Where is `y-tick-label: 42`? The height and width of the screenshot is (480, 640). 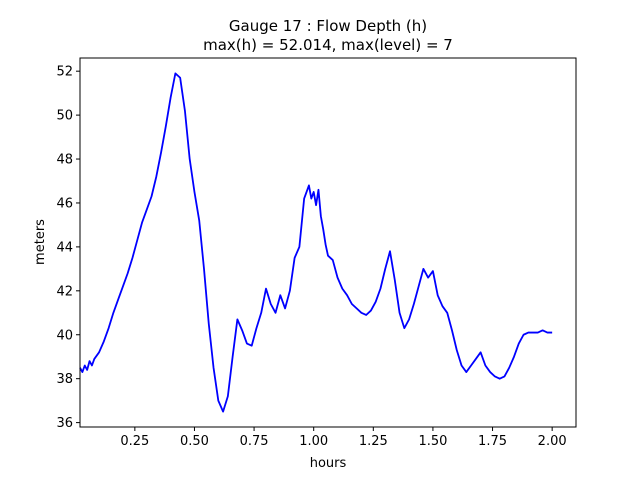
y-tick-label: 42 is located at coordinates (64, 291).